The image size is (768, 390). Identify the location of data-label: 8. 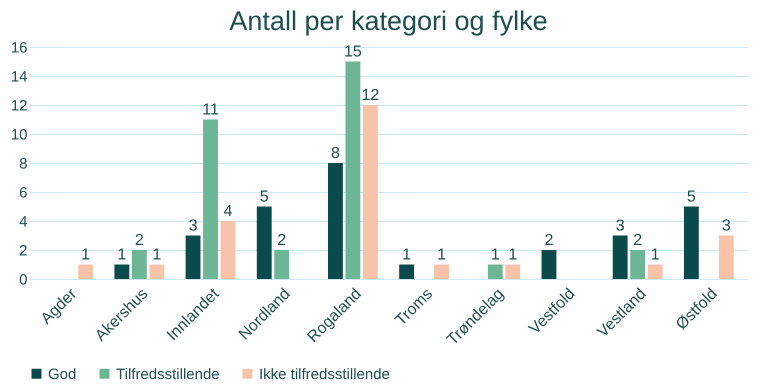
(335, 153).